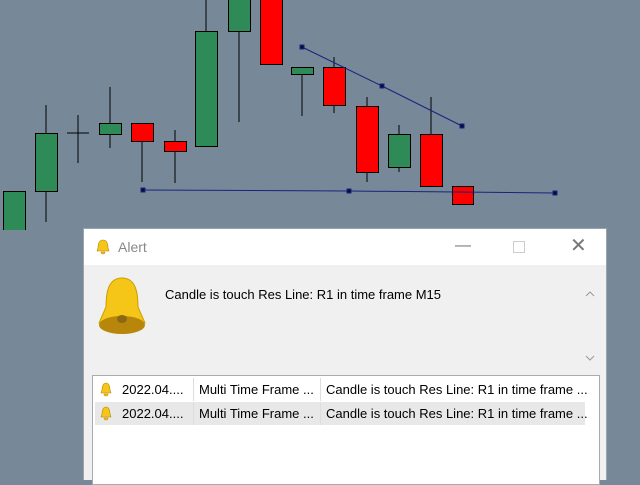  Describe the element at coordinates (345, 247) in the screenshot. I see `title-bar: Alert — ✕` at that location.